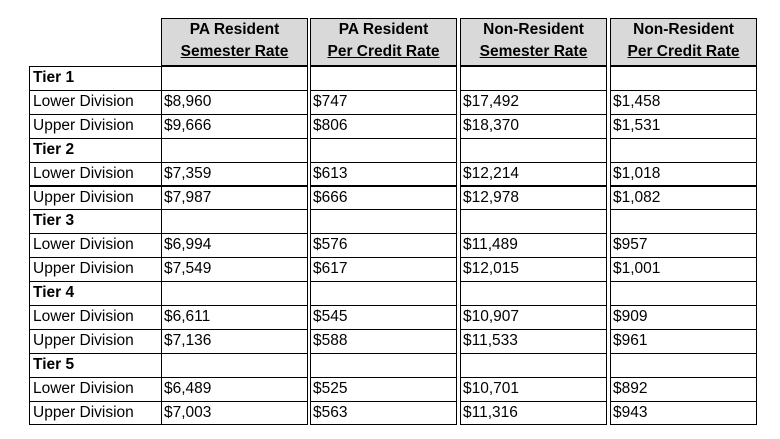 The width and height of the screenshot is (780, 439). What do you see at coordinates (533, 102) in the screenshot?
I see `table-cell: $17,492` at bounding box center [533, 102].